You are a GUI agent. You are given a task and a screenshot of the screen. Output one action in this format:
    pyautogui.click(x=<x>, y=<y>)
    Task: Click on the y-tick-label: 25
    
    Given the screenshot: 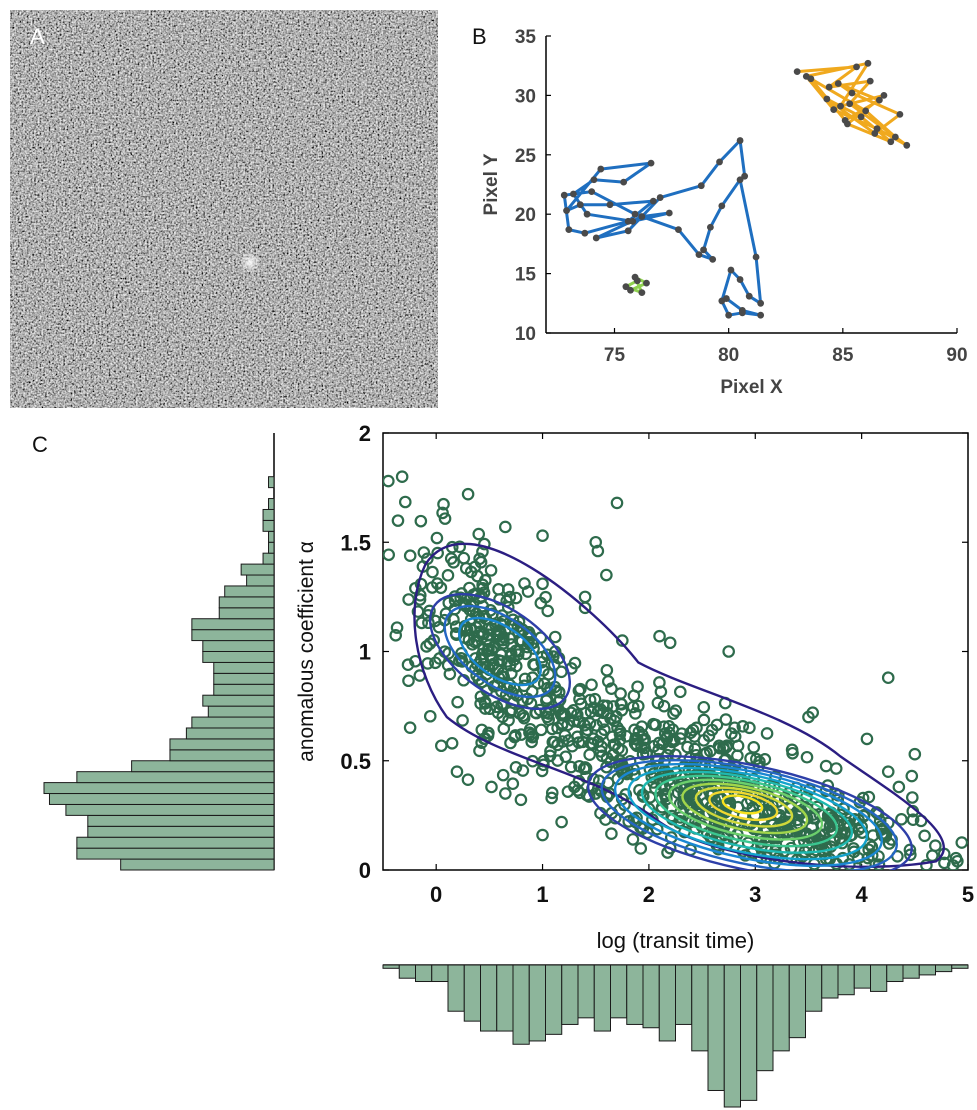 What is the action you would take?
    pyautogui.click(x=526, y=156)
    